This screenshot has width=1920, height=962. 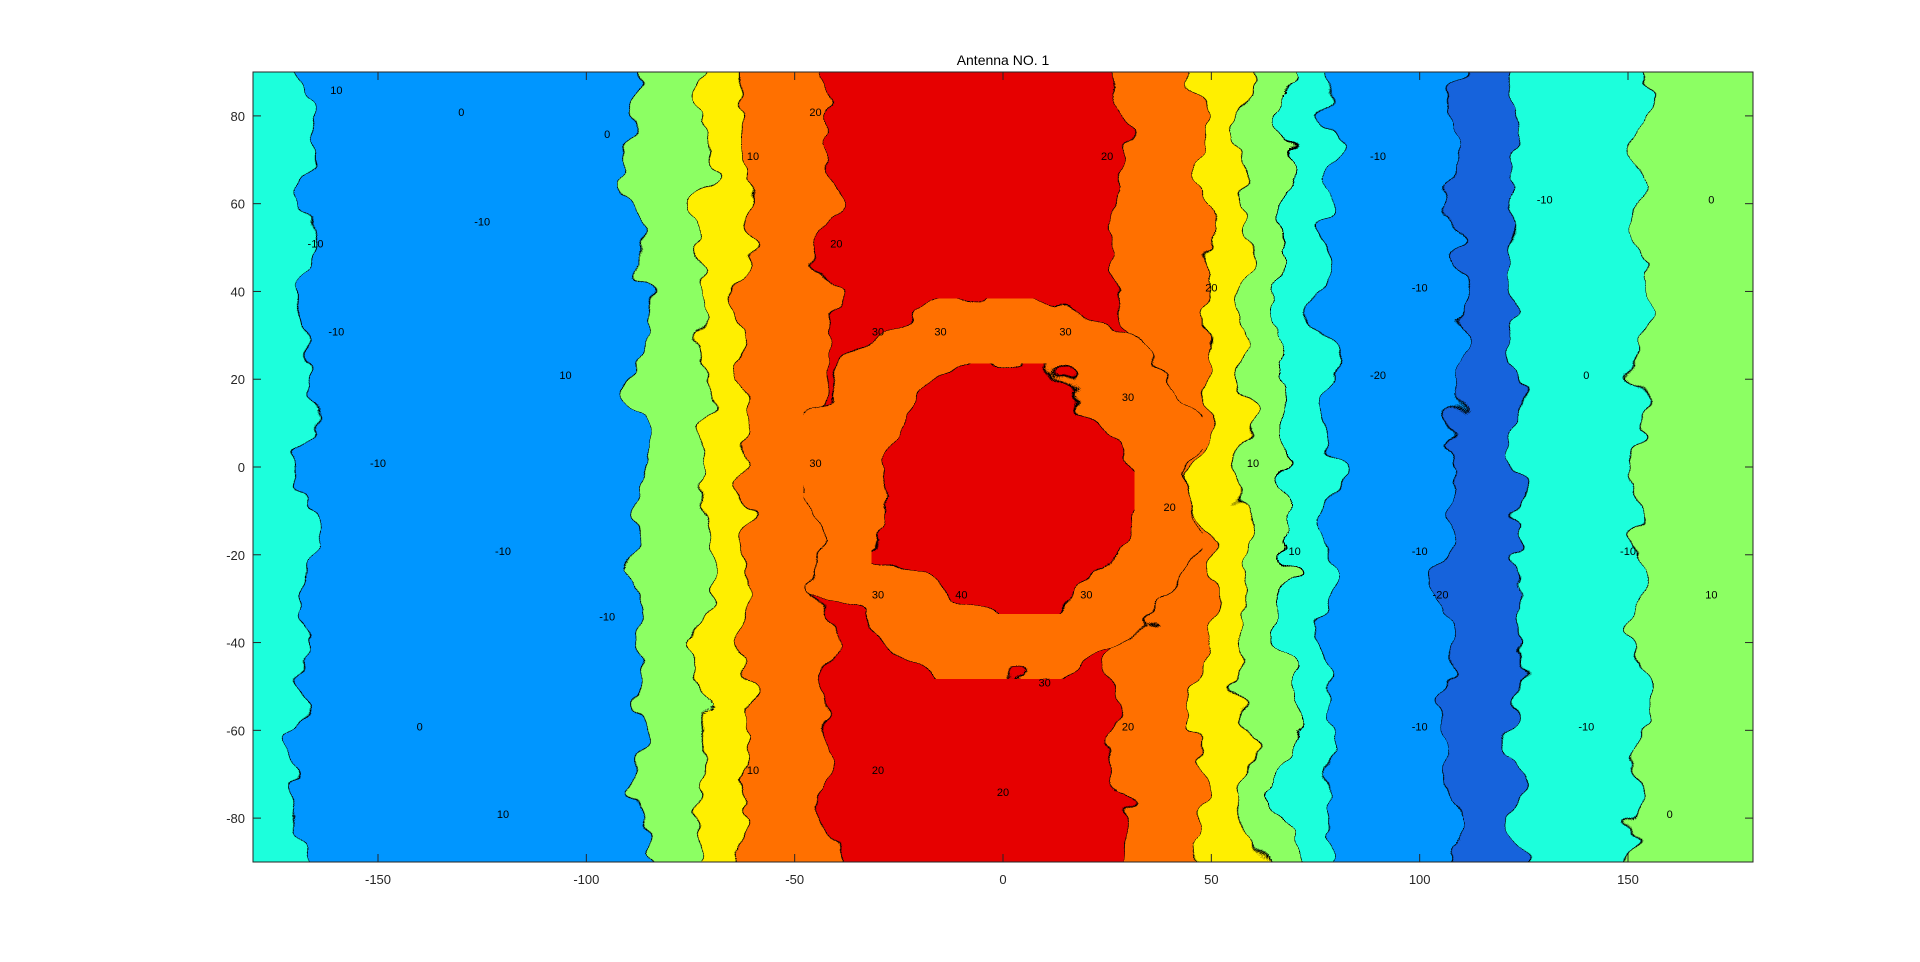 I want to click on contour-label: 40, so click(x=961, y=596).